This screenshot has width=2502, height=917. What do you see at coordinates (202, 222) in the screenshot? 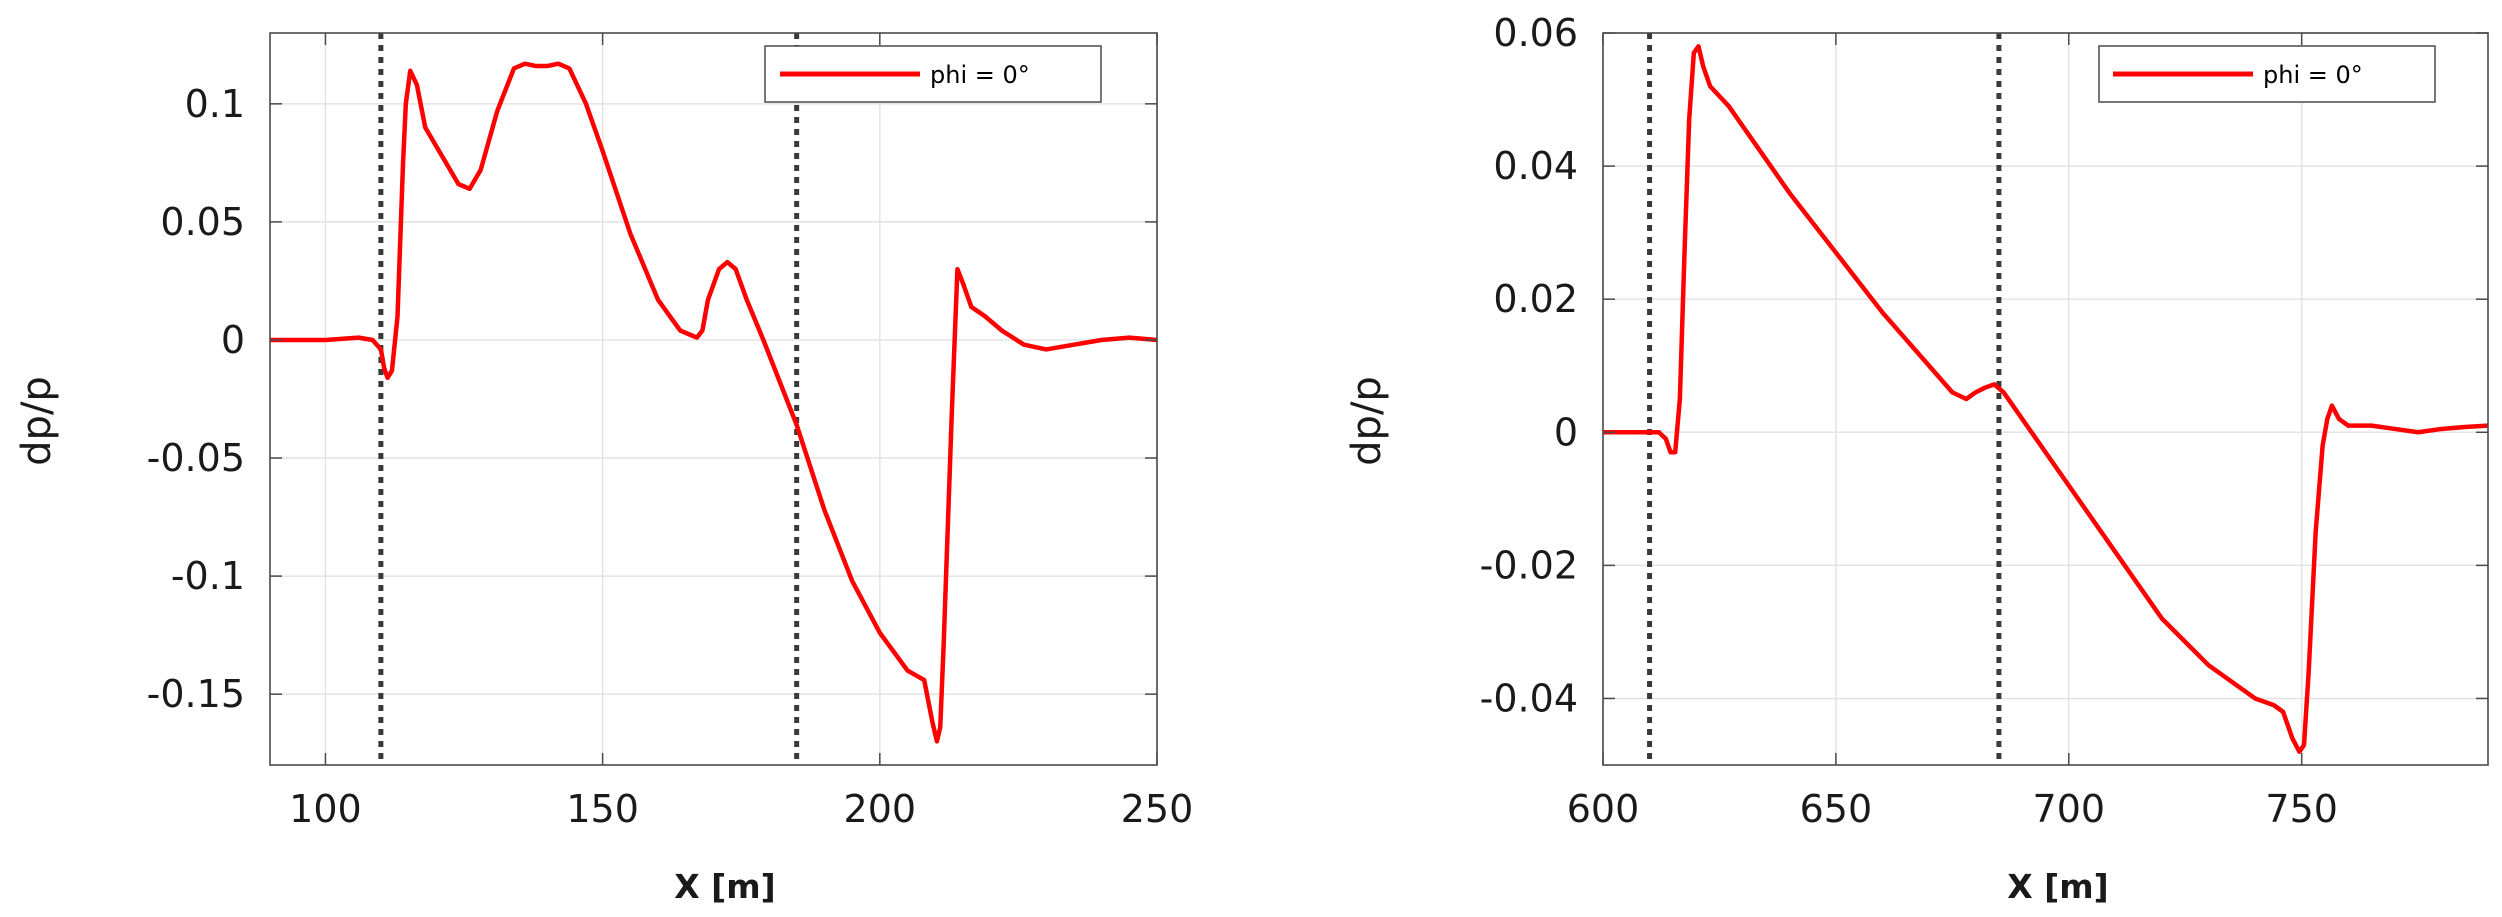
I see `y-tick-label: 0.05` at bounding box center [202, 222].